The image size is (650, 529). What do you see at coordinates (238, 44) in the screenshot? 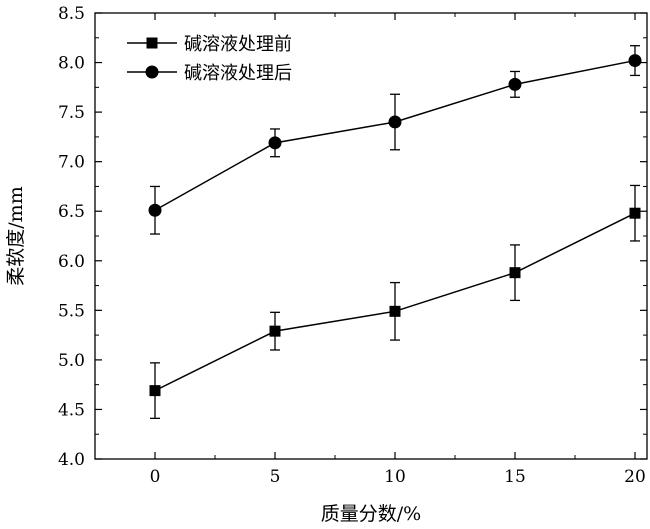
I see `legend-label: 碱溶液处理前` at bounding box center [238, 44].